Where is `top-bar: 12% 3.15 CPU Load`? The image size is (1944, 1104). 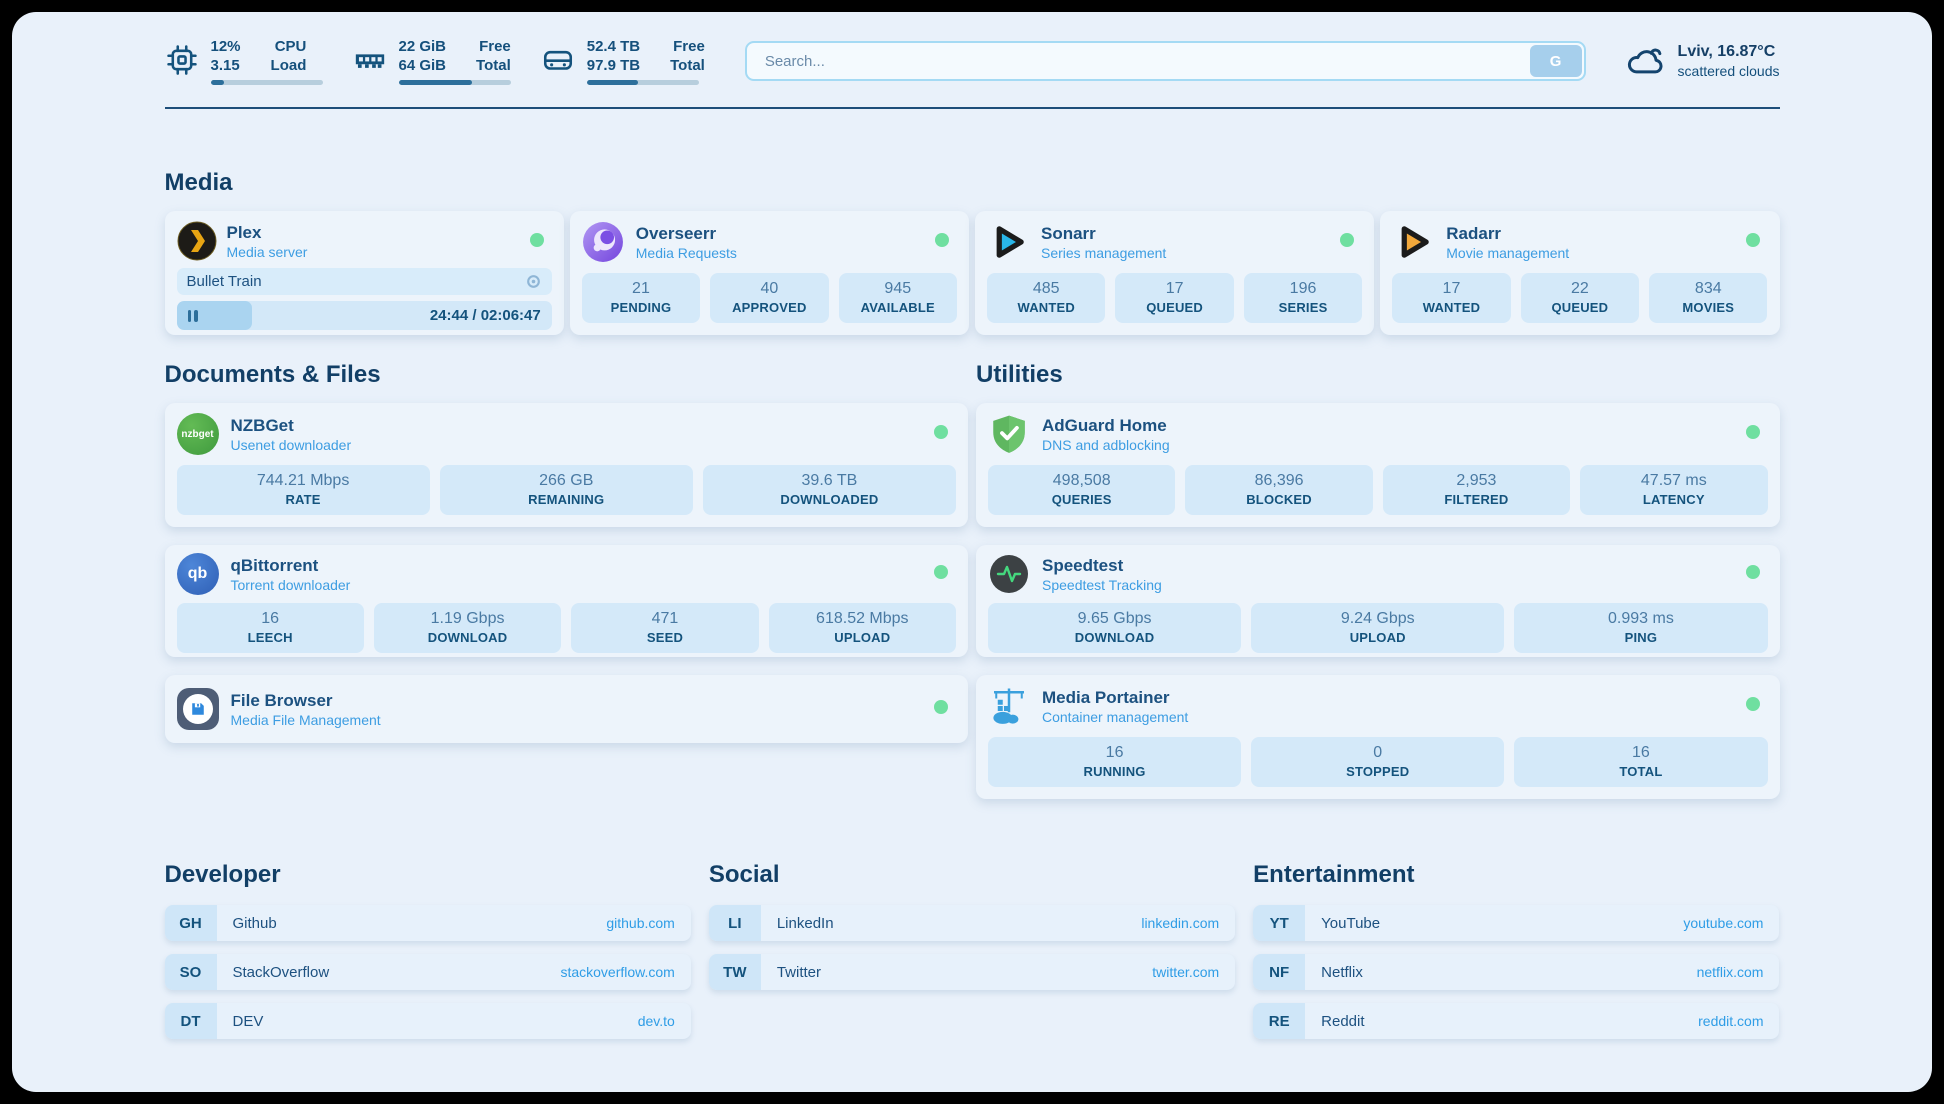
top-bar: 12% 3.15 CPU Load is located at coordinates (972, 61).